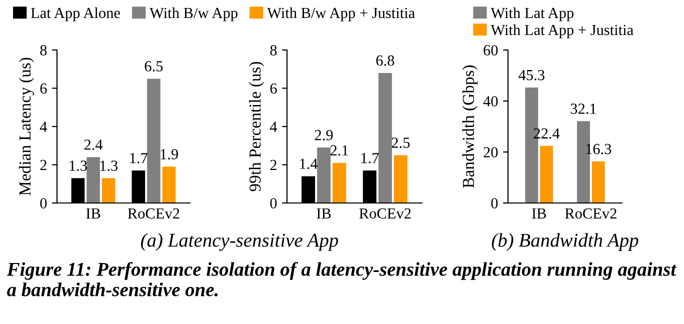 This screenshot has width=684, height=324. I want to click on data-label: 6.8, so click(385, 60).